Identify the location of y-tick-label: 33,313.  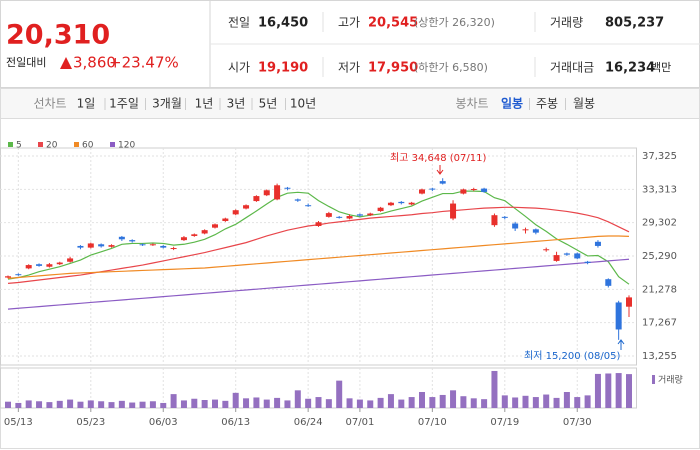
(659, 189).